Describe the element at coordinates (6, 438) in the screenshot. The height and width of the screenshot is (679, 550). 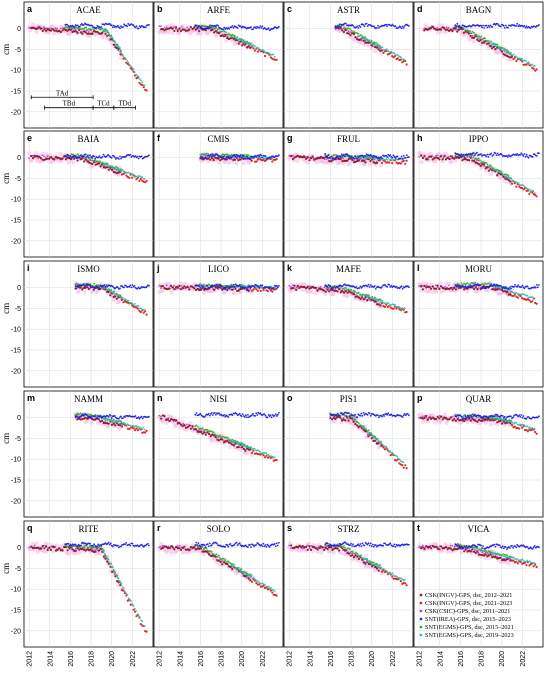
I see `y-axis-label: cm` at that location.